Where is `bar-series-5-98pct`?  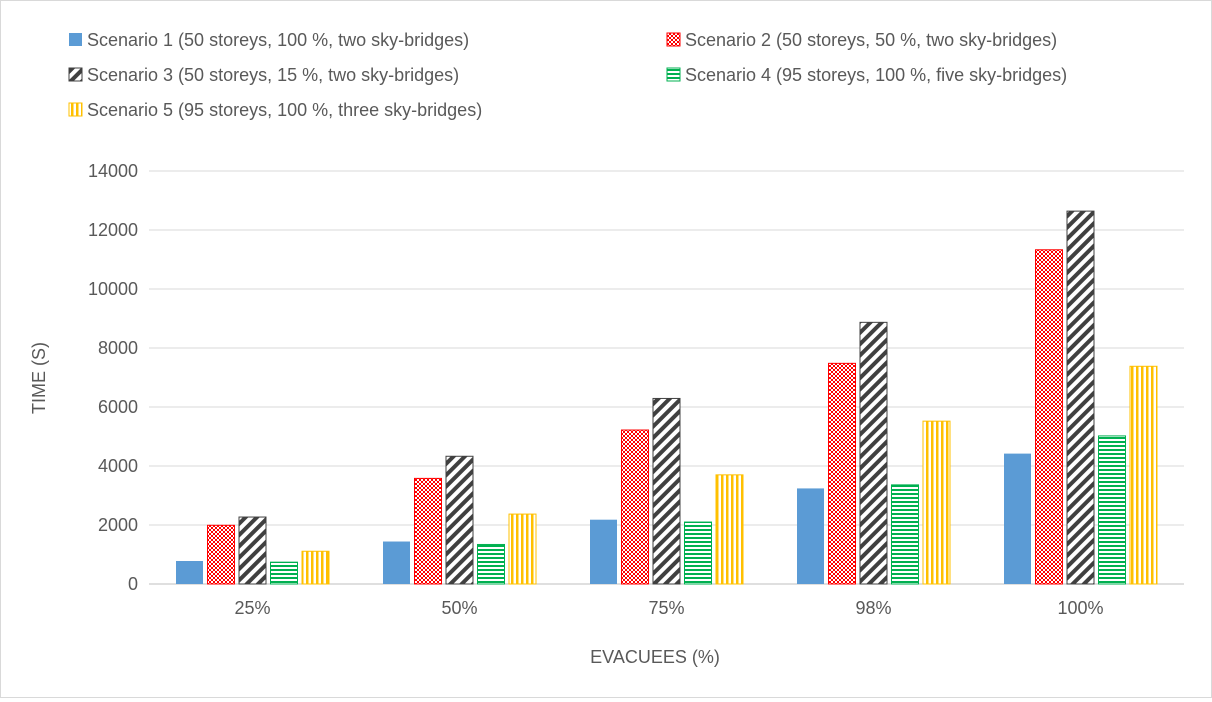
bar-series-5-98pct is located at coordinates (936, 502).